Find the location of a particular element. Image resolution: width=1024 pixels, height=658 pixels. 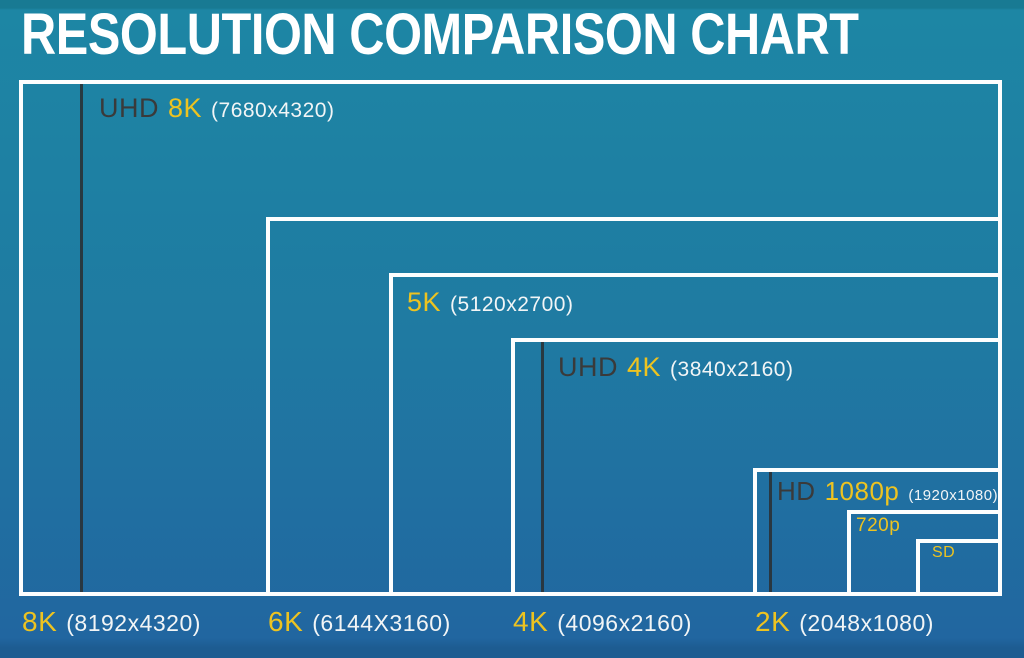

label-sd: SD is located at coordinates (948, 553).